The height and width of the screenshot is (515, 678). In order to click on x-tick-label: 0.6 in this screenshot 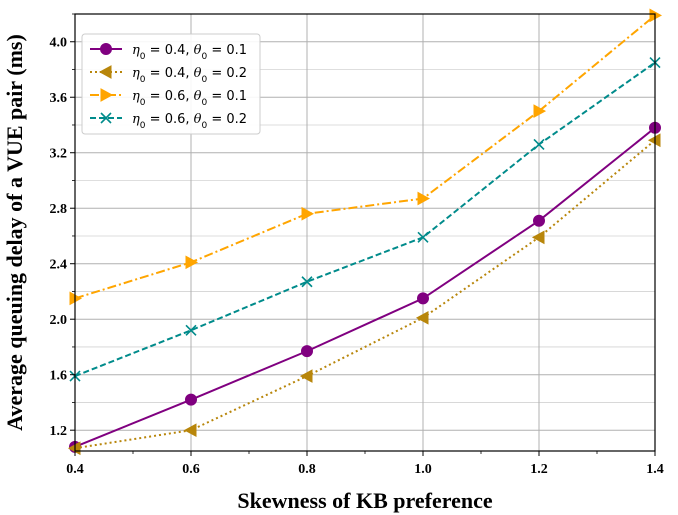, I will do `click(191, 469)`.